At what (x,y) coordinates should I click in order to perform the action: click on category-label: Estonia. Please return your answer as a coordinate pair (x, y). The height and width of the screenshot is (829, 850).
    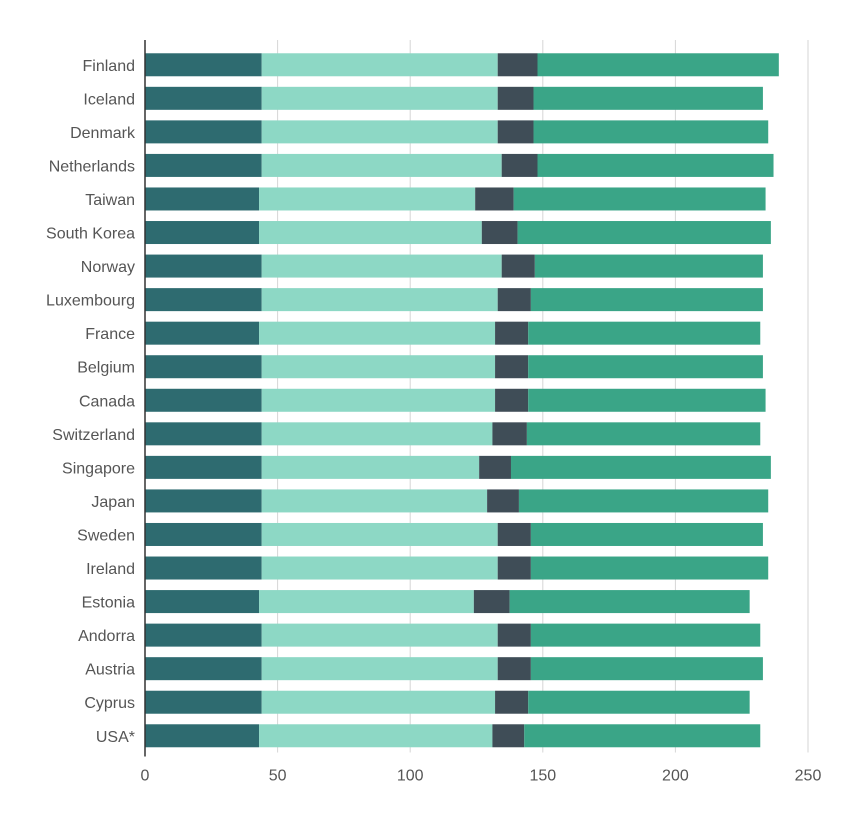
    Looking at the image, I should click on (108, 603).